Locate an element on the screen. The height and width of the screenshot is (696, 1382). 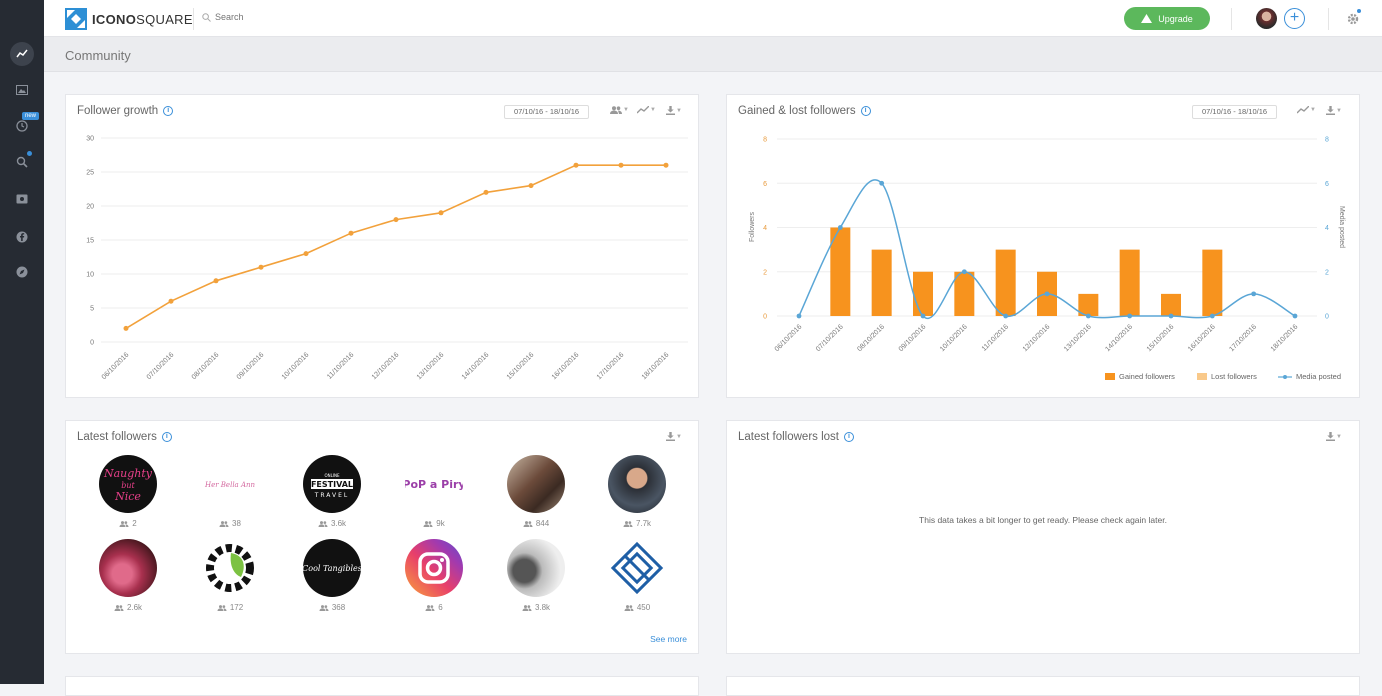
search-box is located at coordinates (283, 17).